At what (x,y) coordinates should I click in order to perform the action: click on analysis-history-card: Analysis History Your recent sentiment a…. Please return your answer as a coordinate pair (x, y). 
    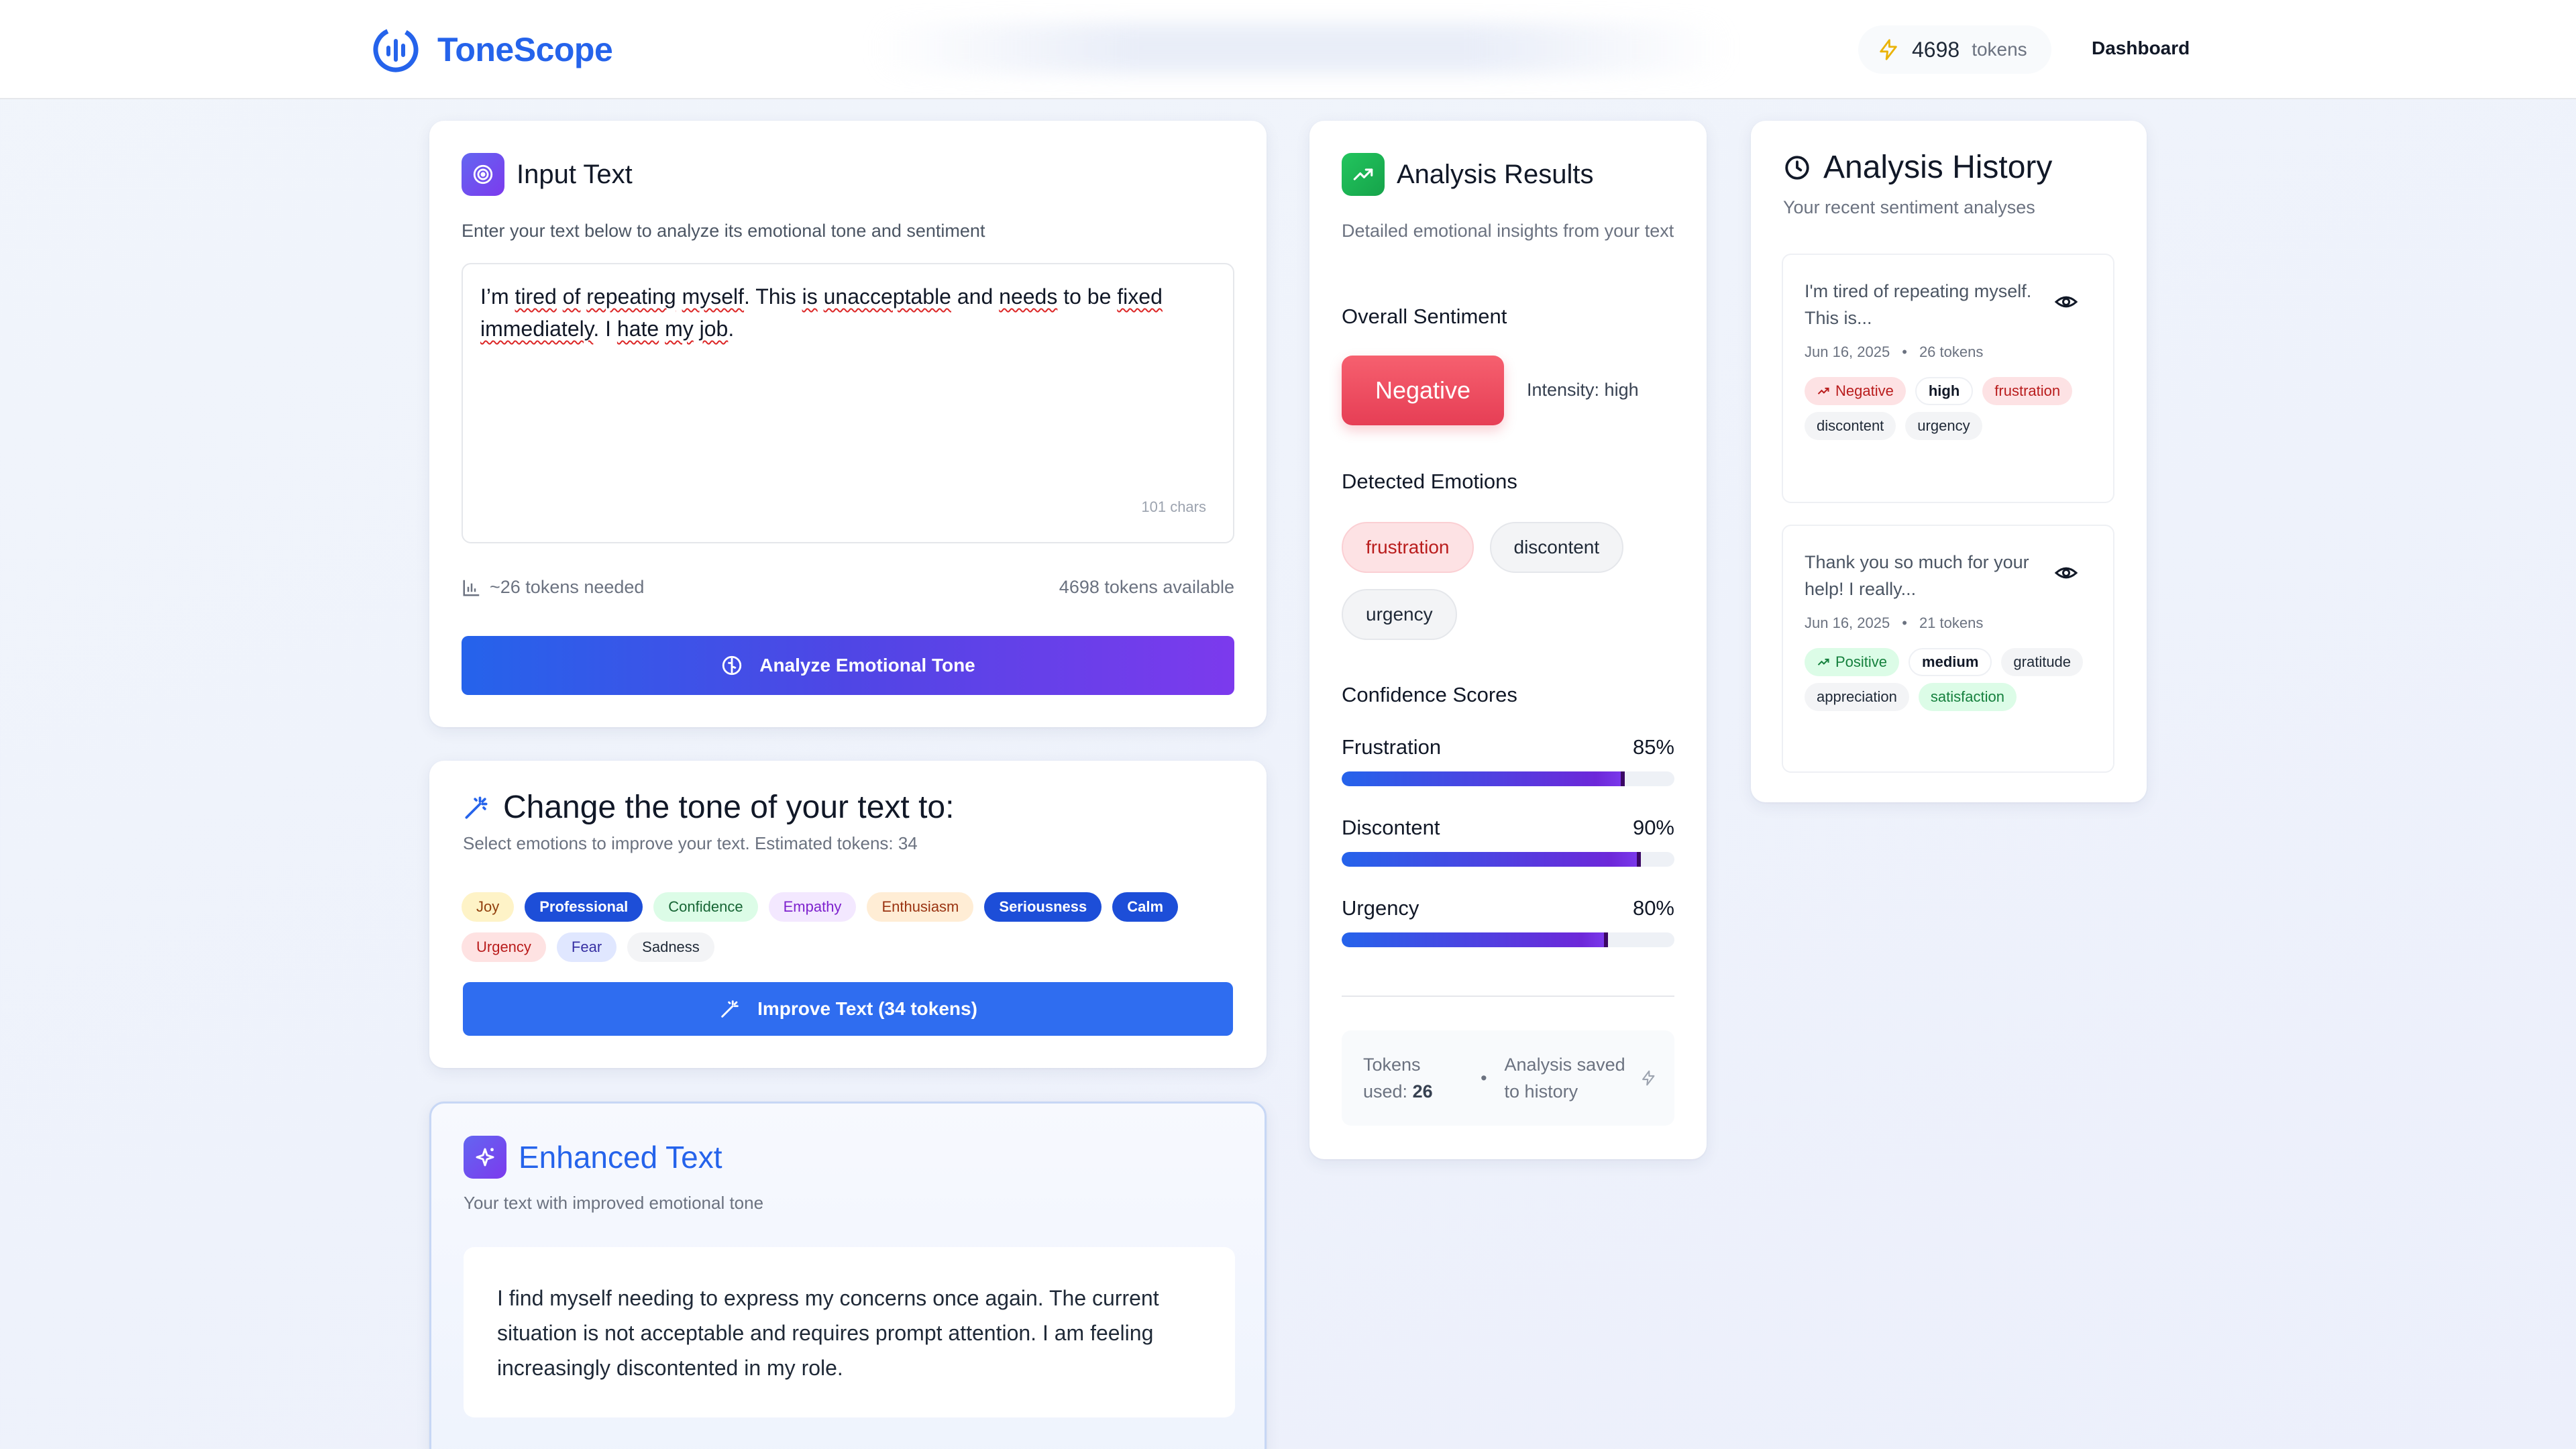
    Looking at the image, I should click on (1949, 461).